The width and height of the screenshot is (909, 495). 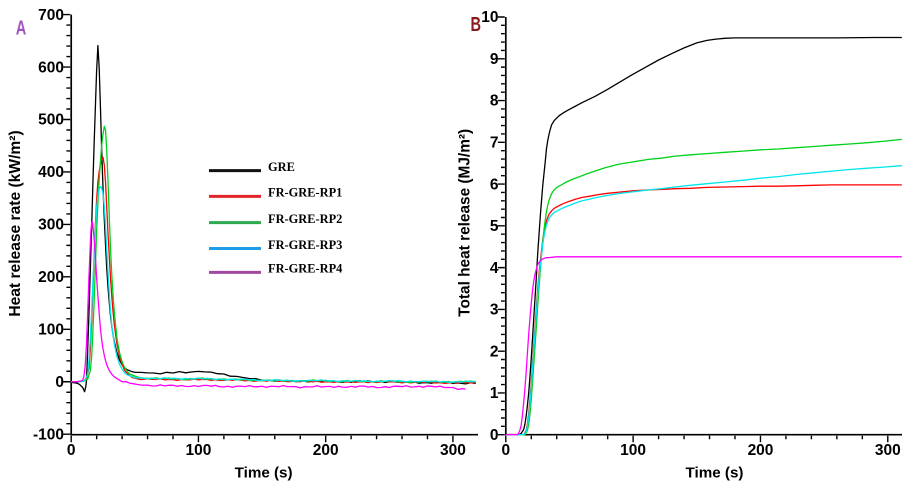 I want to click on svg-text: FR-GRE-RP4, so click(x=305, y=269).